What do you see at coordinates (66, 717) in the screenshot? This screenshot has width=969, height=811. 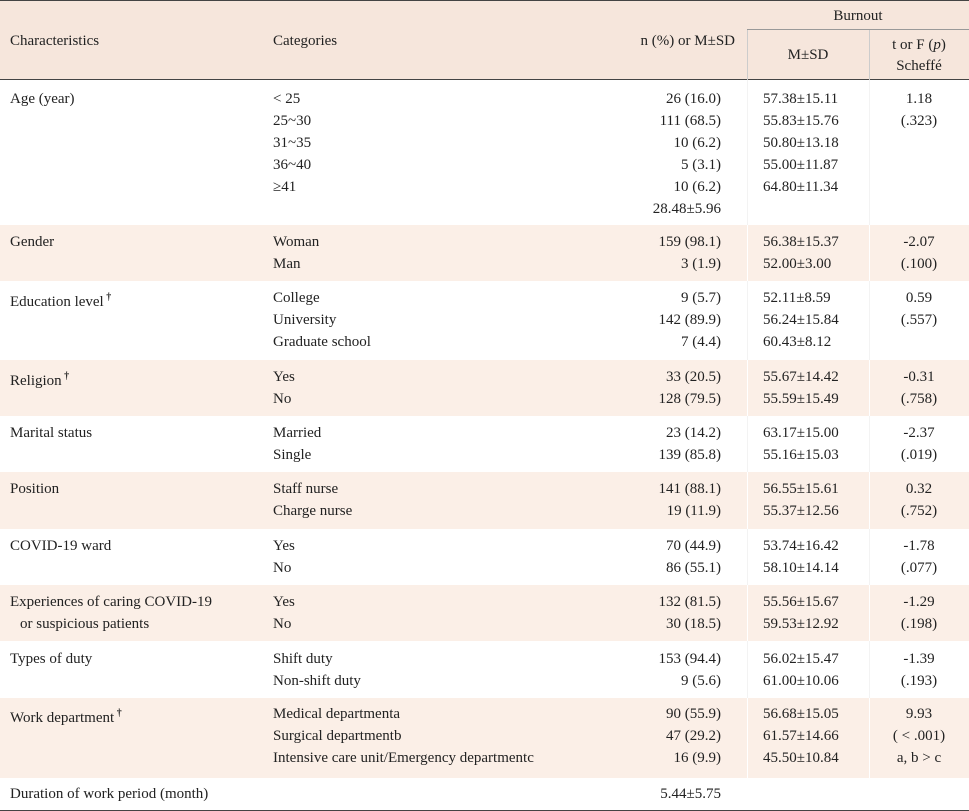 I see `characteristic-label: Work department †` at bounding box center [66, 717].